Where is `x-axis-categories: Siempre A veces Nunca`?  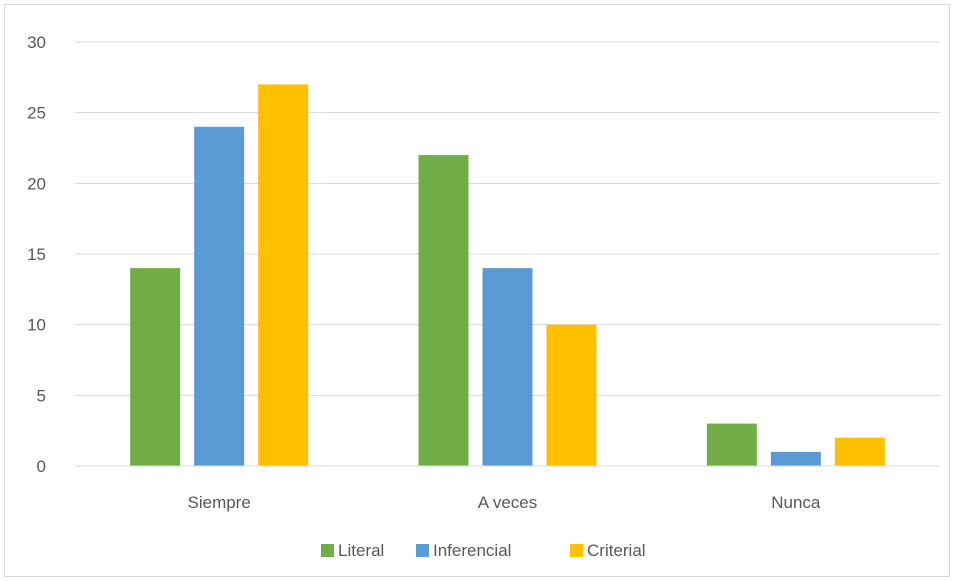 x-axis-categories: Siempre A veces Nunca is located at coordinates (504, 502).